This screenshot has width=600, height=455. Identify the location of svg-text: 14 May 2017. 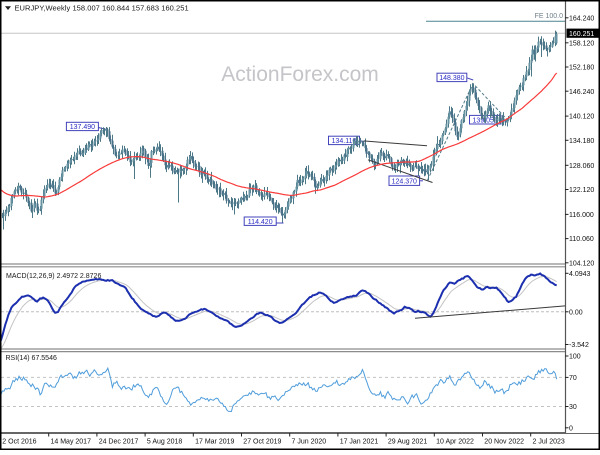
(71, 442).